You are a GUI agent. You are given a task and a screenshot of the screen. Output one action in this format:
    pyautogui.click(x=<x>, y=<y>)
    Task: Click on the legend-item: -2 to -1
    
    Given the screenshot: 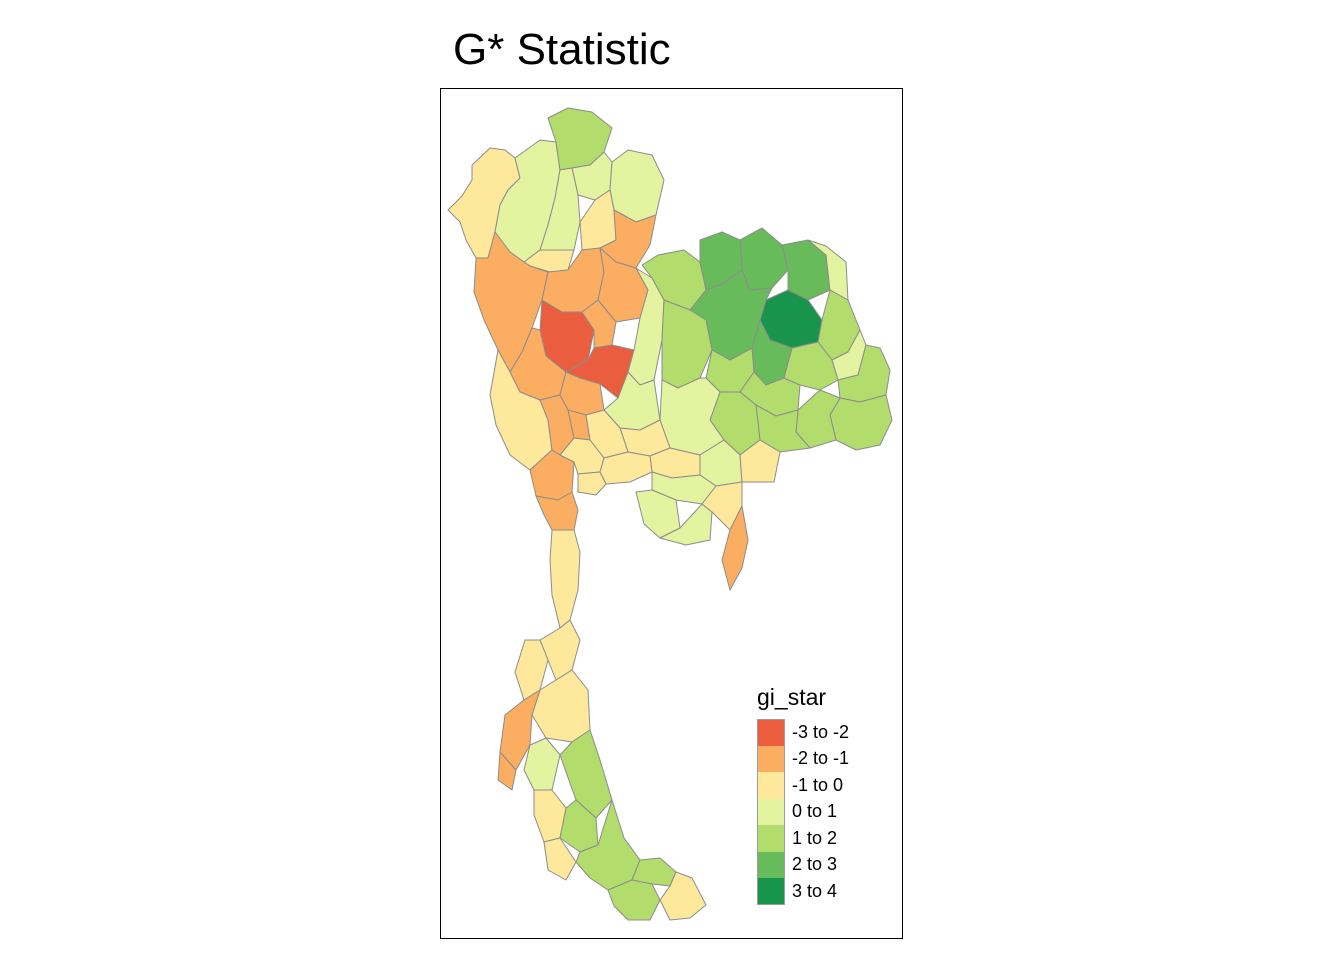 What is the action you would take?
    pyautogui.click(x=803, y=758)
    